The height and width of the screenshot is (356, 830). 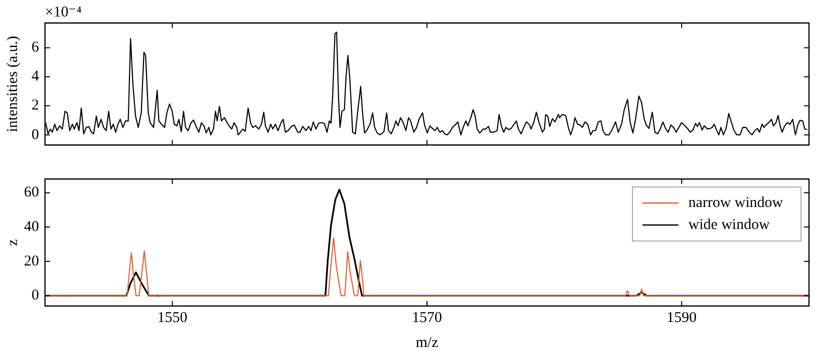 What do you see at coordinates (31, 192) in the screenshot?
I see `y-tick-label: 60` at bounding box center [31, 192].